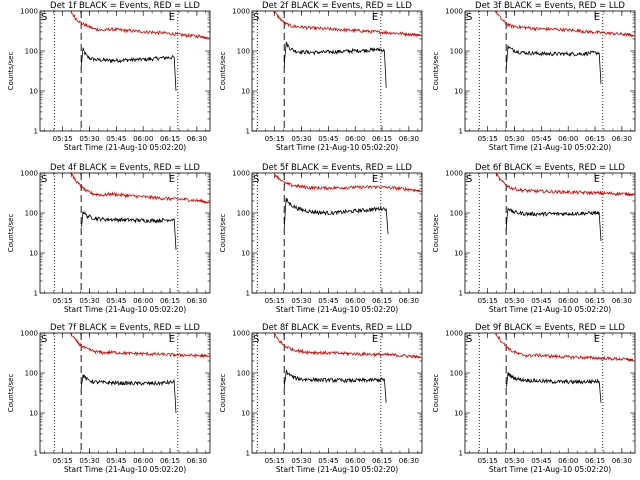 Image resolution: width=640 pixels, height=480 pixels. I want to click on panel-title: Det 4f BLACK = Events, RED = LLD, so click(125, 168).